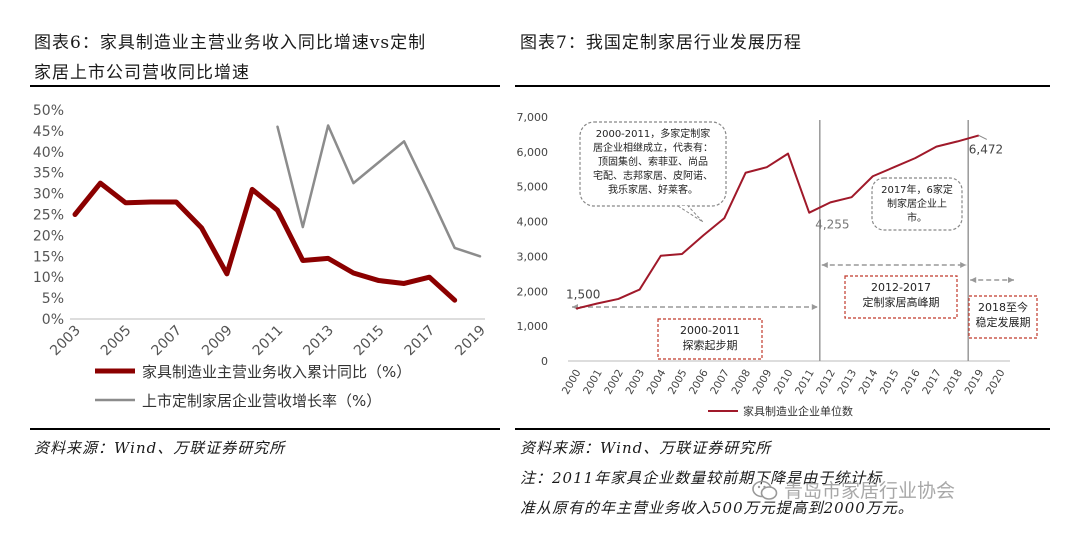  I want to click on watermark-text: 青岛市家居行业协会, so click(870, 491).